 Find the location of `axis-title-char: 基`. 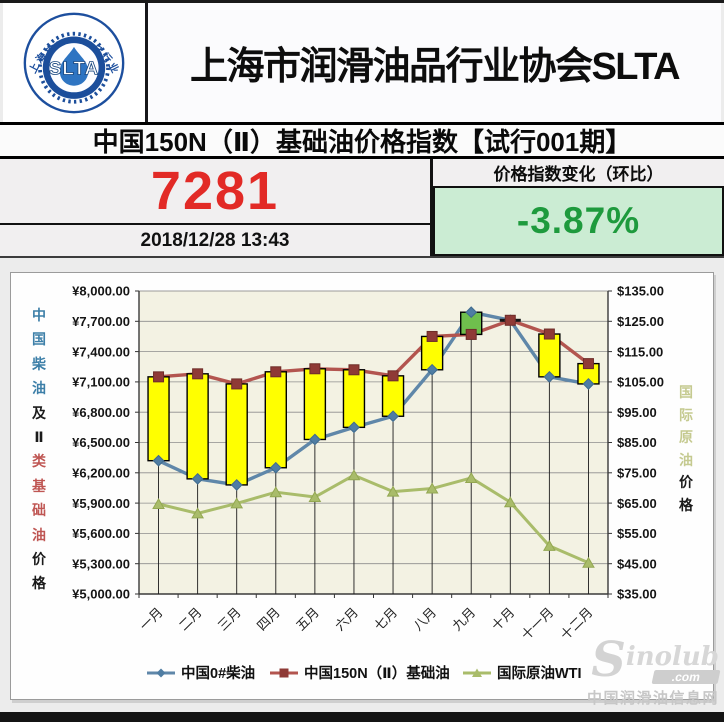

axis-title-char: 基 is located at coordinates (39, 485).